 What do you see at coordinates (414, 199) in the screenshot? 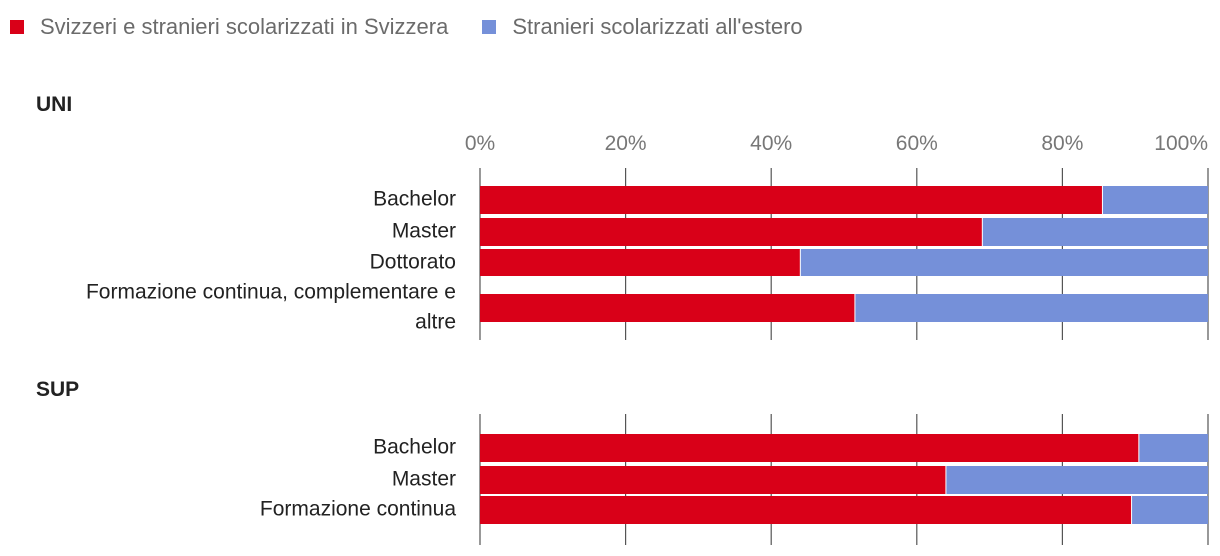
I see `category-label-uni-0: Bachelor` at bounding box center [414, 199].